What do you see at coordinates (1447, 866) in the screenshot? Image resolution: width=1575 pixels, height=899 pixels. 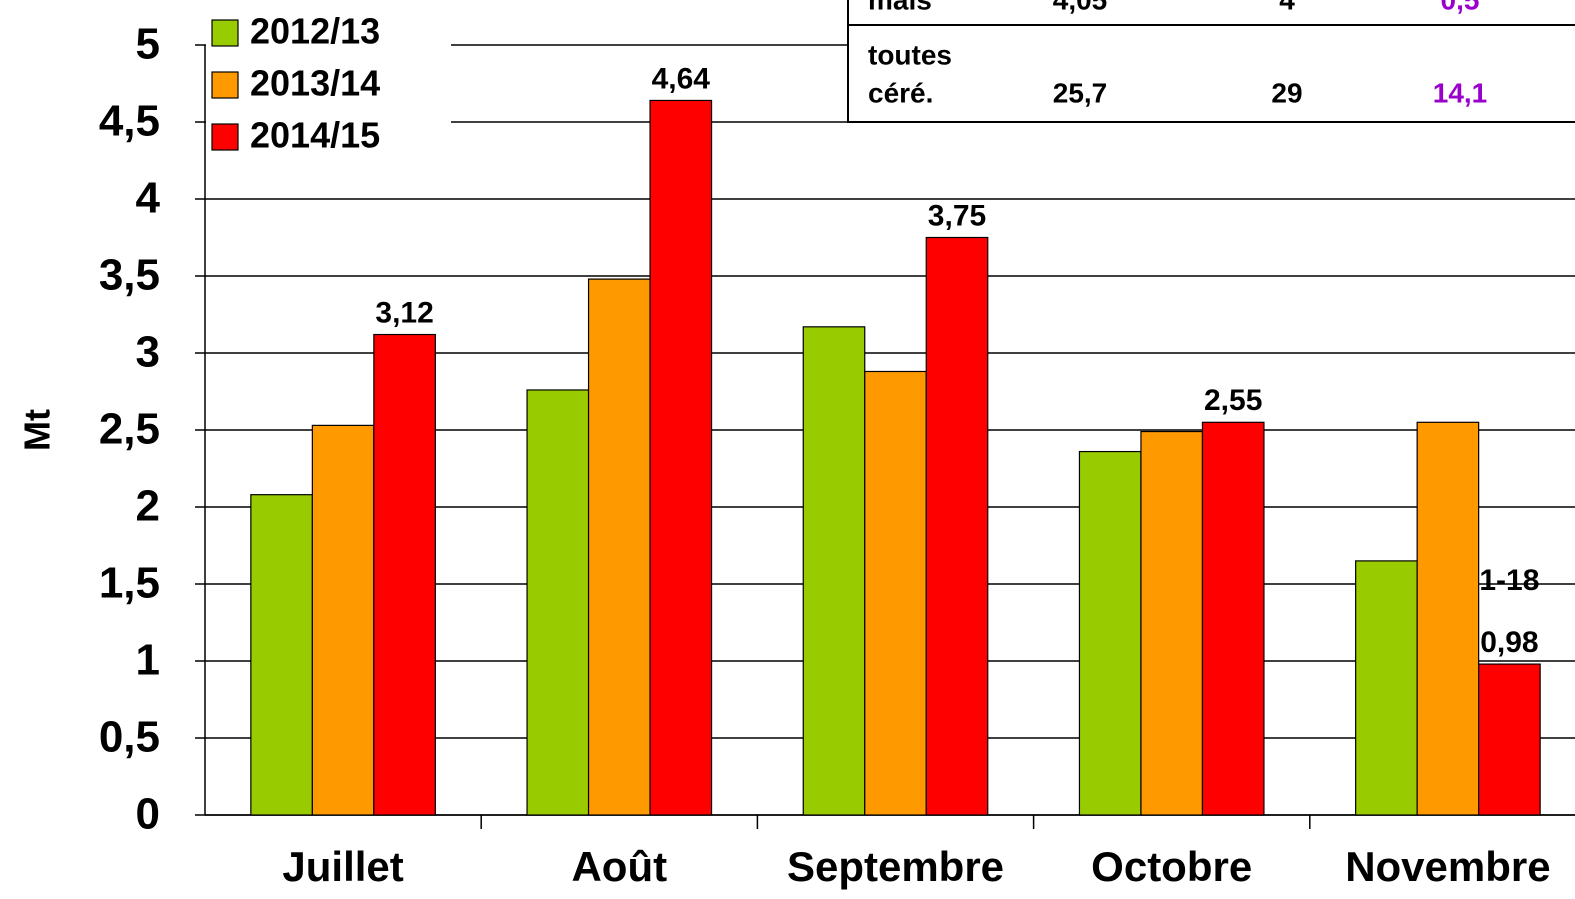 I see `x-tick-label: Novembre` at bounding box center [1447, 866].